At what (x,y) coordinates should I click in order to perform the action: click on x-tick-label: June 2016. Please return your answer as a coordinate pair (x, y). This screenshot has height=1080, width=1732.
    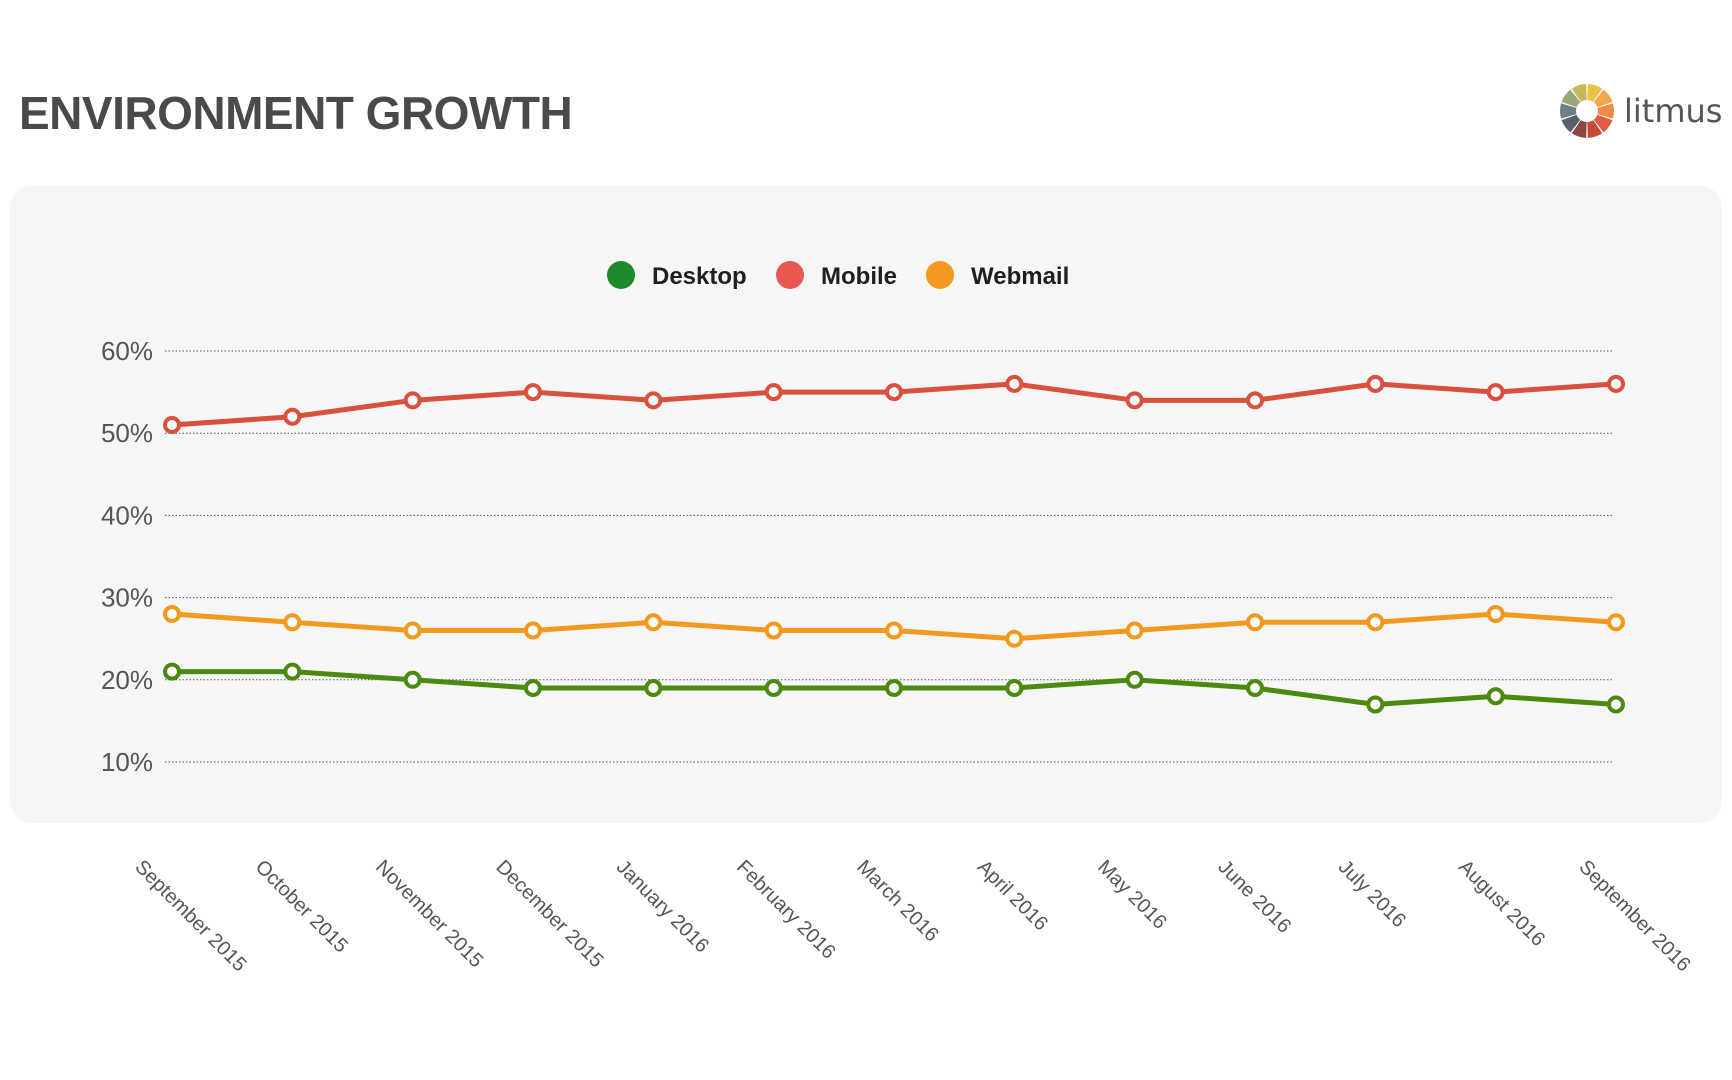
    Looking at the image, I should click on (1254, 897).